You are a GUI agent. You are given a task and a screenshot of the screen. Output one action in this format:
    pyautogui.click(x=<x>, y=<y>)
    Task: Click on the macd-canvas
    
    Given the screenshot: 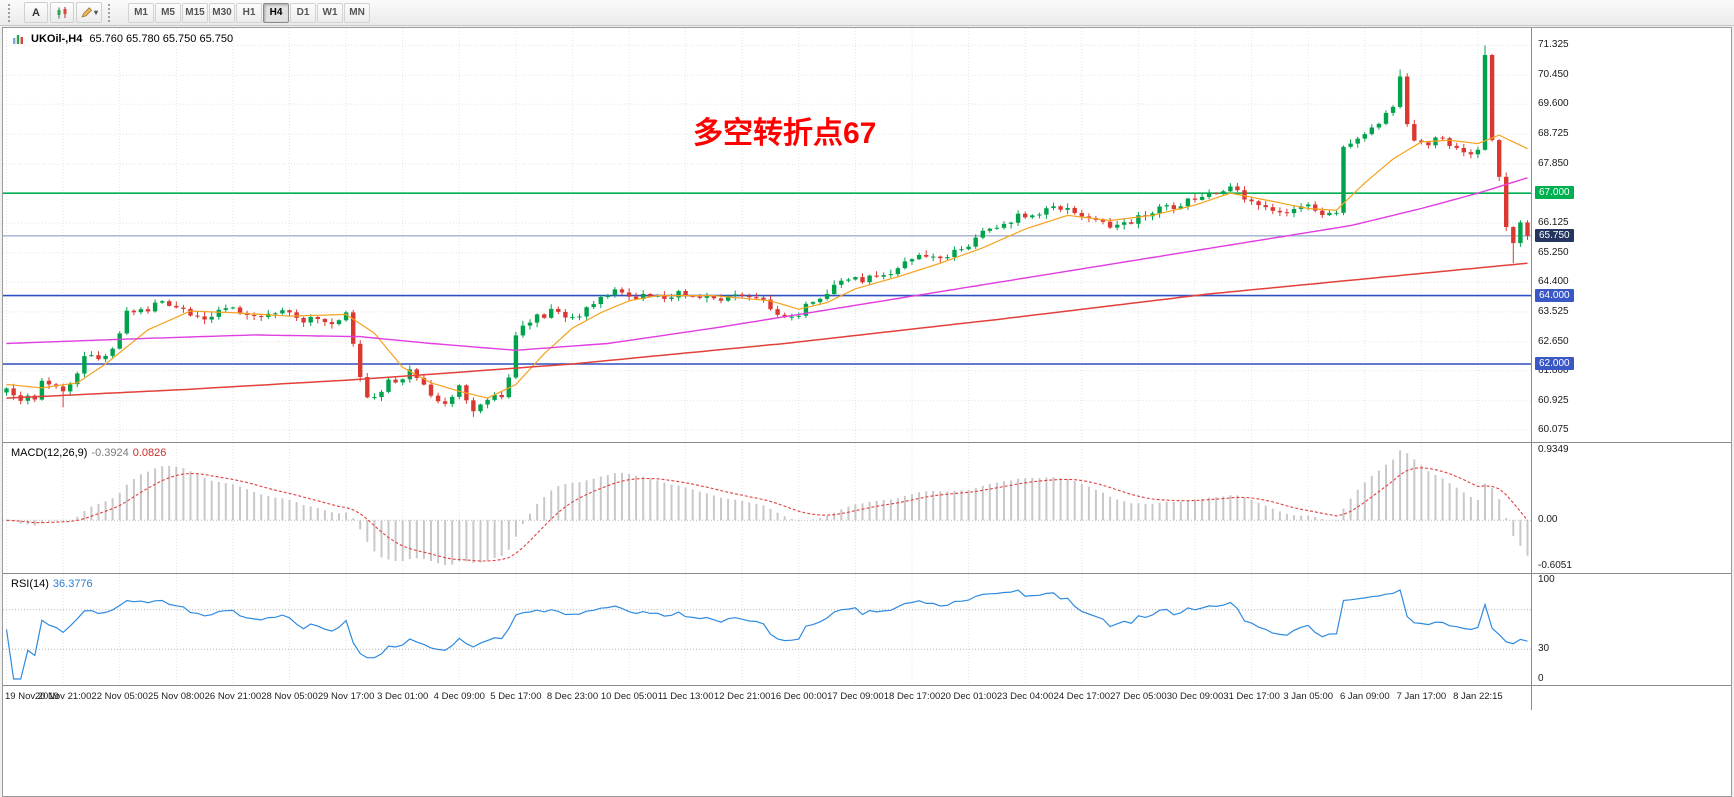 What is the action you would take?
    pyautogui.click(x=767, y=508)
    